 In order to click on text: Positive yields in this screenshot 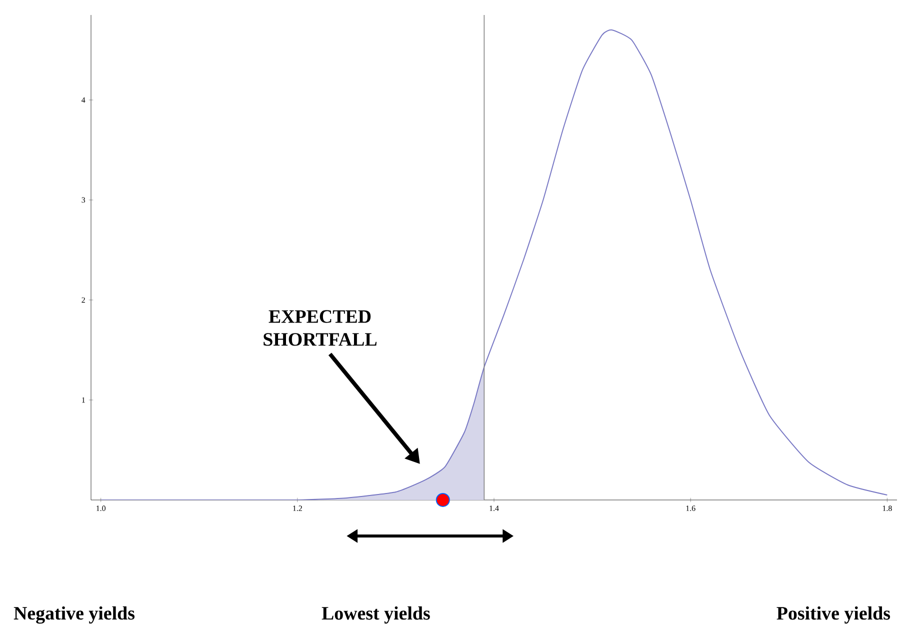, I will do `click(833, 615)`.